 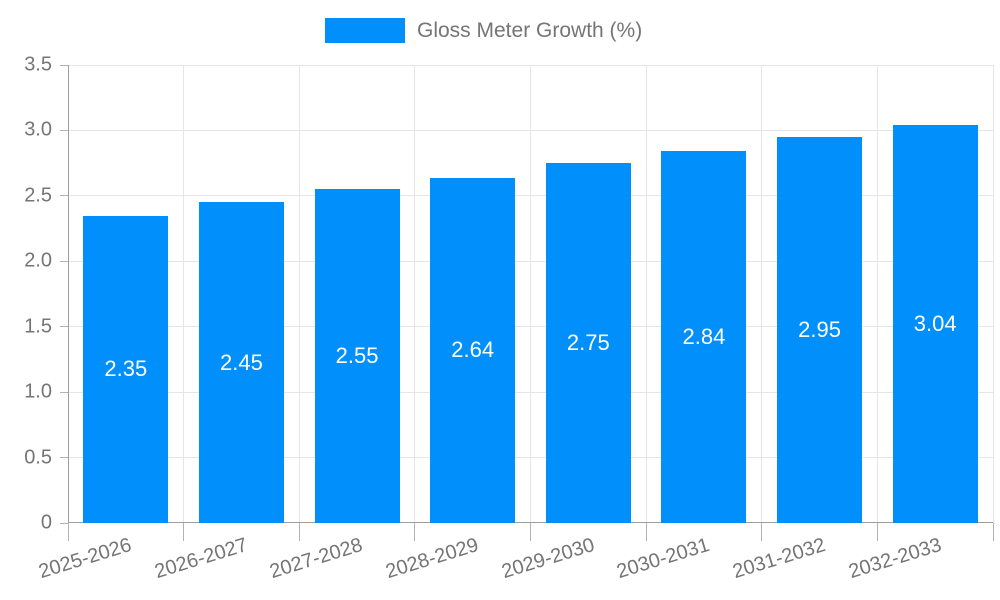 What do you see at coordinates (38, 457) in the screenshot?
I see `y-axis-tick-label: 0.5` at bounding box center [38, 457].